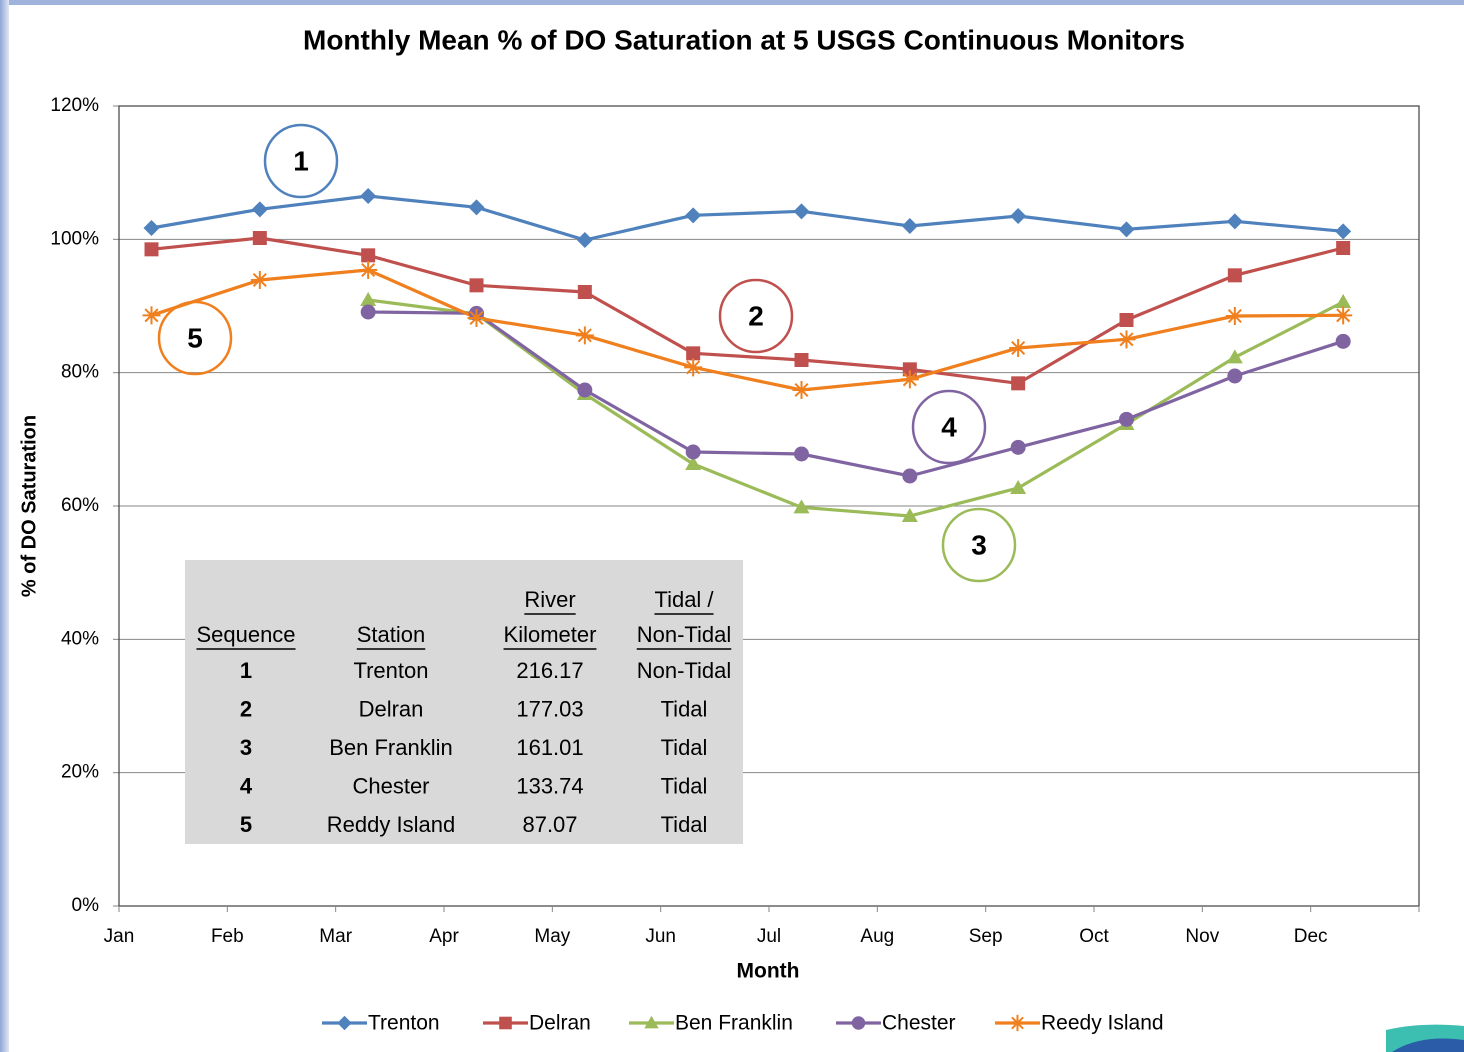  What do you see at coordinates (1428, 1045) in the screenshot?
I see `logo-fragment` at bounding box center [1428, 1045].